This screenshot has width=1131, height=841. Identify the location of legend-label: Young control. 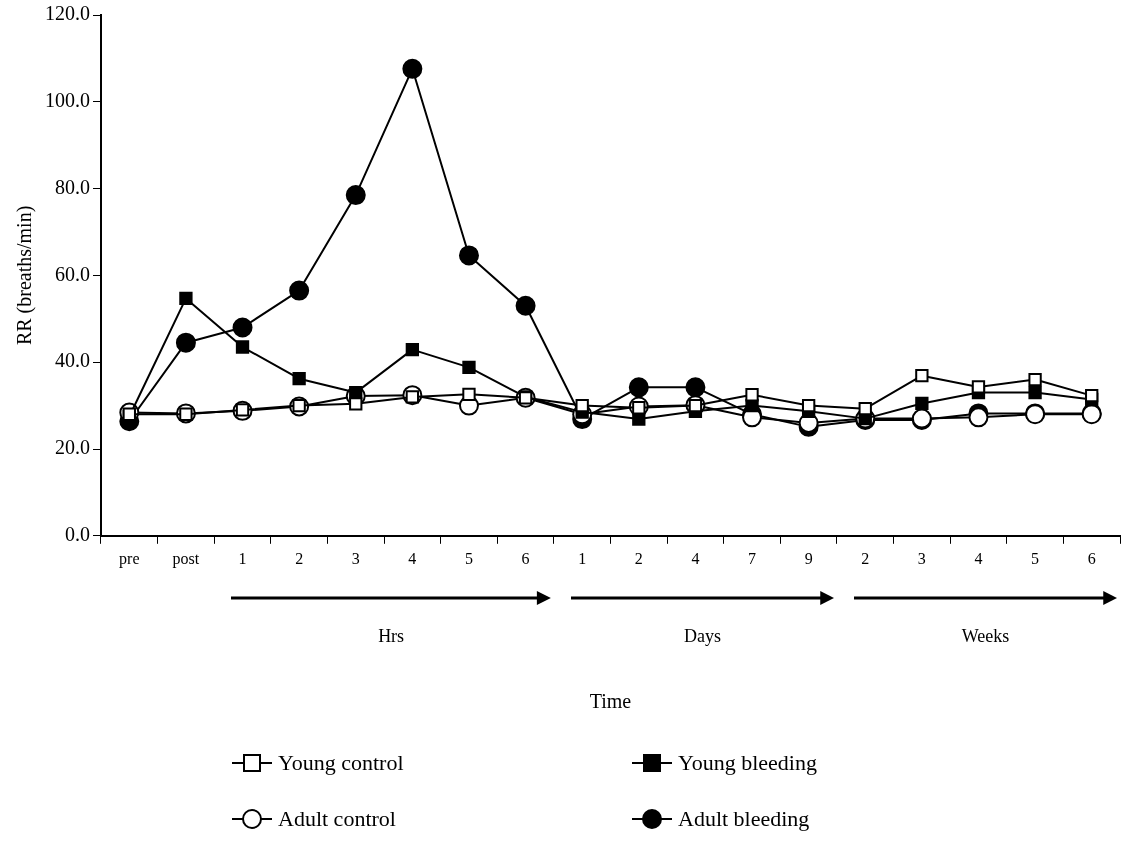
(341, 763).